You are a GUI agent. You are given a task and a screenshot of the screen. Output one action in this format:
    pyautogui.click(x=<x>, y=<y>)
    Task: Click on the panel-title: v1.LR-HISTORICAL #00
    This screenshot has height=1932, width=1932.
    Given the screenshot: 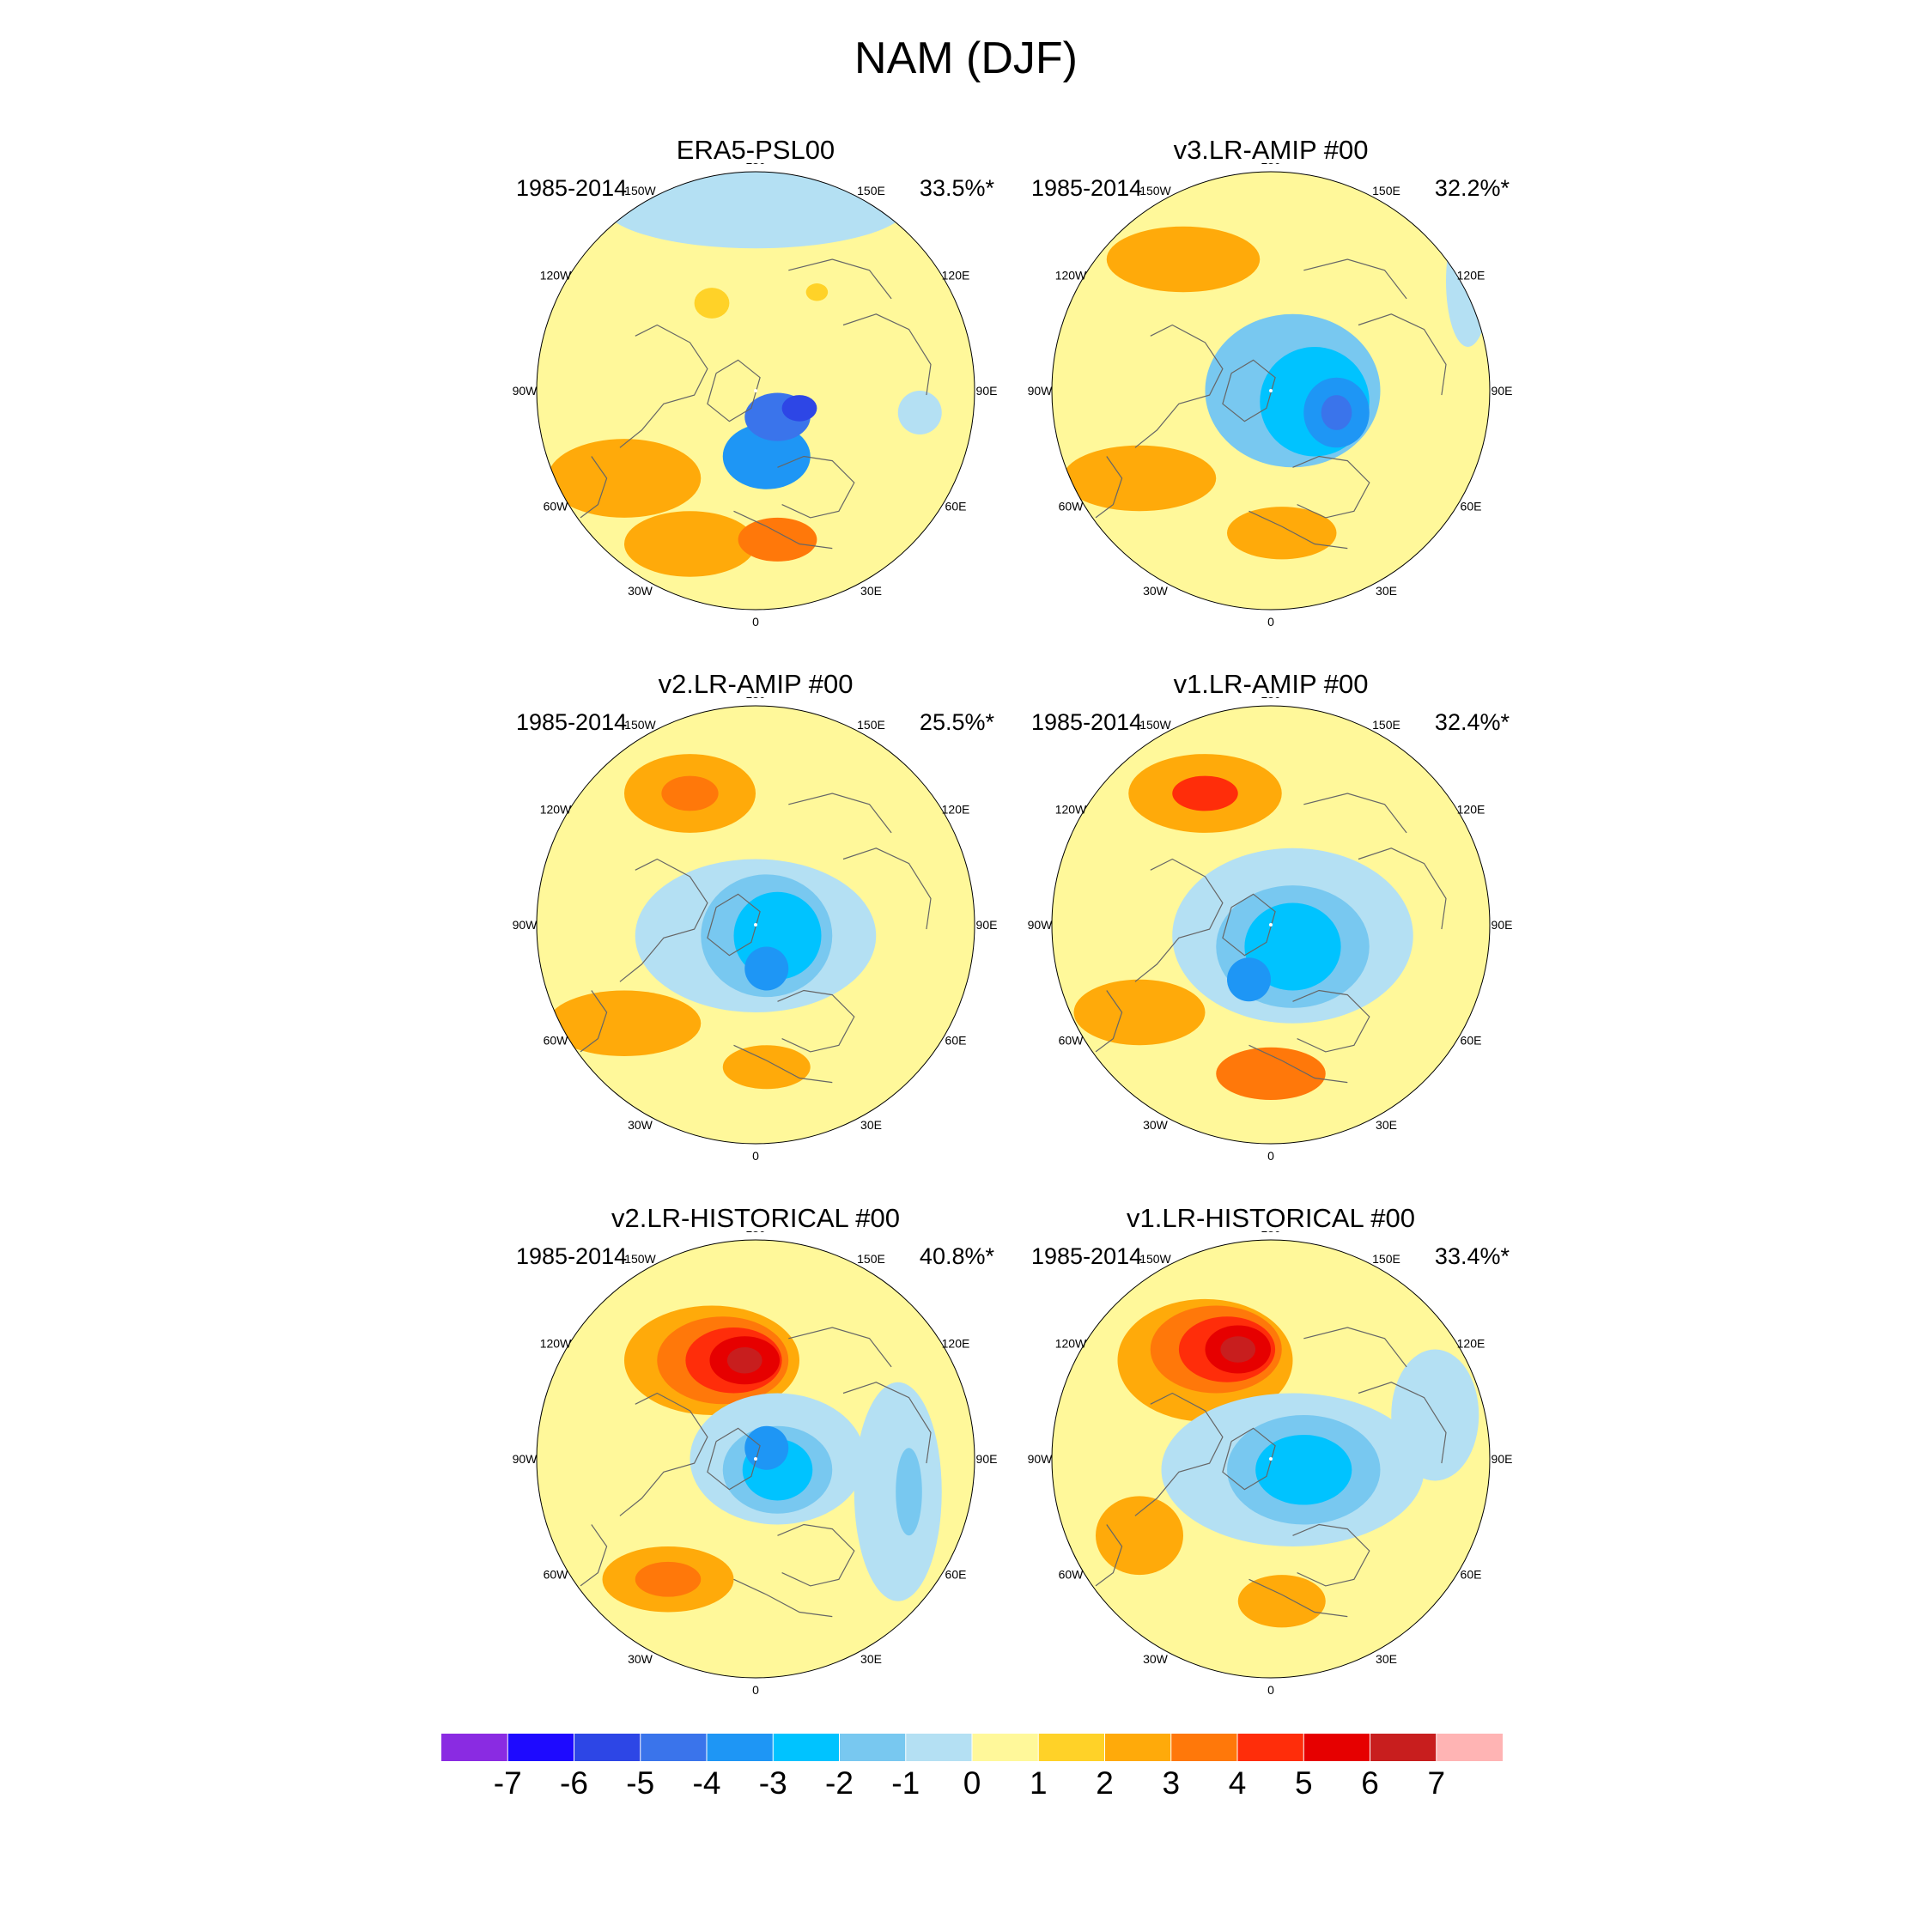 What is the action you would take?
    pyautogui.click(x=1271, y=1218)
    